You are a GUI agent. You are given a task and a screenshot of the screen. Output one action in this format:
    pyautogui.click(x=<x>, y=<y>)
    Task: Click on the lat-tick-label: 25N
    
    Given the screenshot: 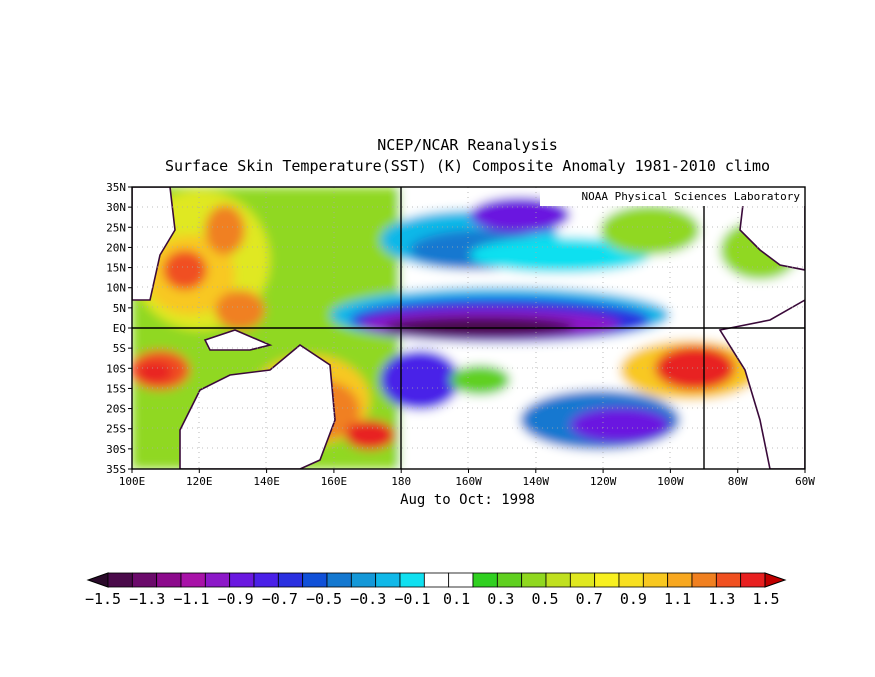 What is the action you would take?
    pyautogui.click(x=116, y=227)
    